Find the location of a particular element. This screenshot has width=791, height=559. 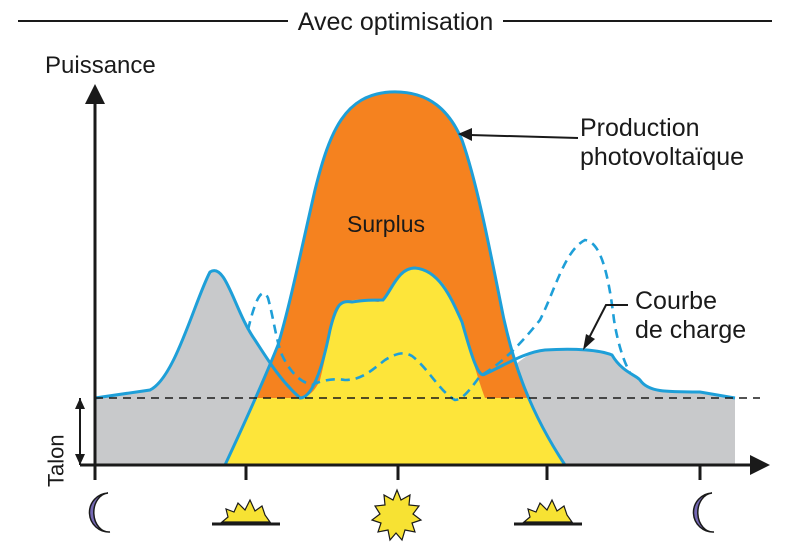

sunrise-icon is located at coordinates (246, 512).